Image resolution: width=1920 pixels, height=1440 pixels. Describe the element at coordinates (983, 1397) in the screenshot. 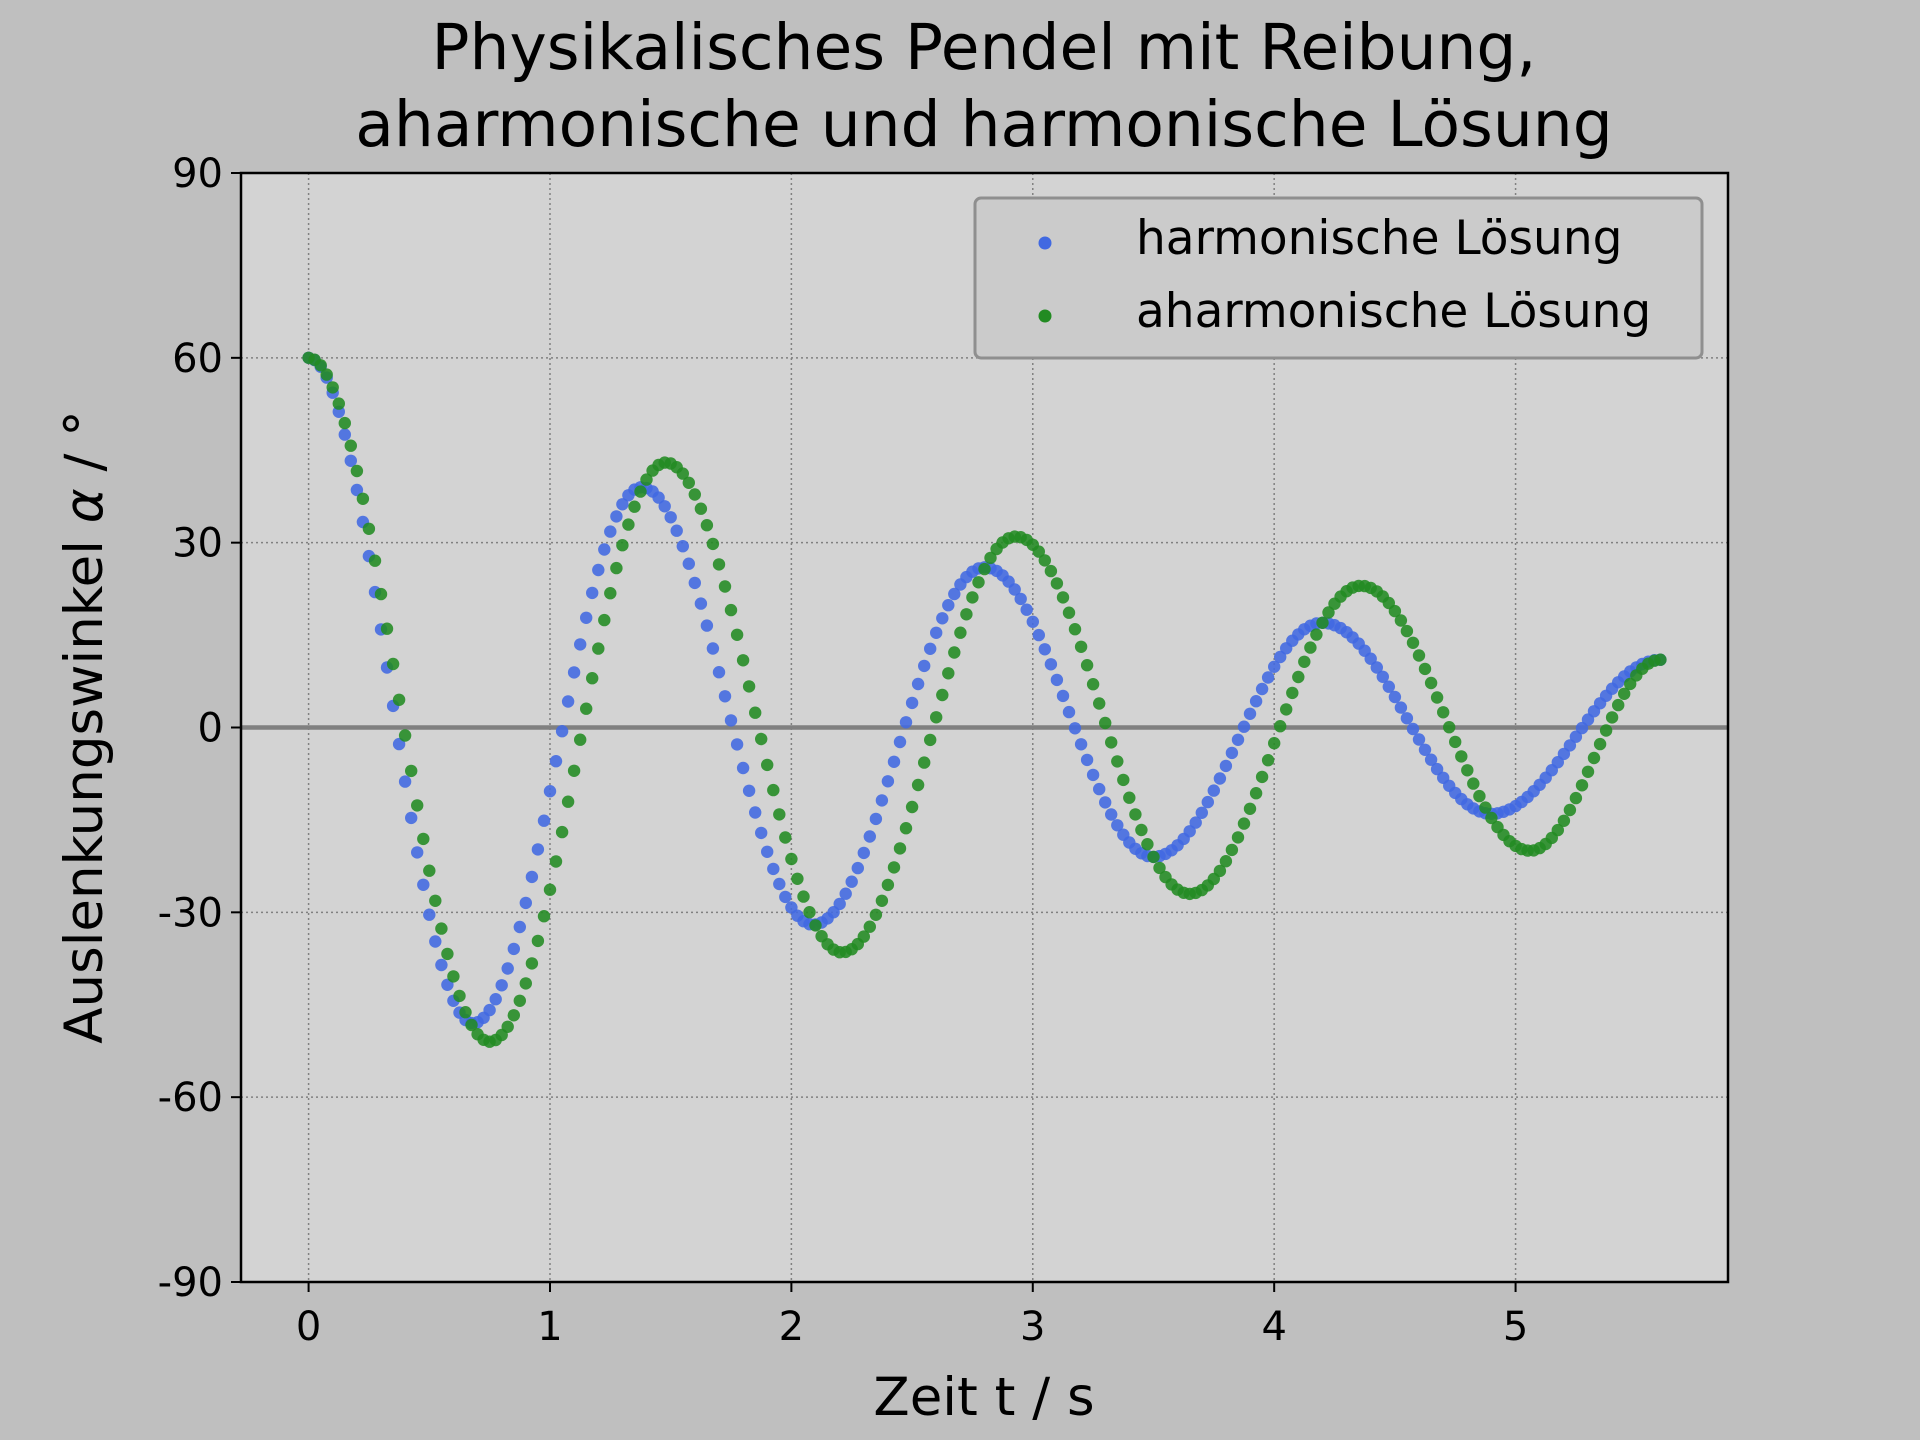

I see `x-axis-label: Zeit t / s` at that location.